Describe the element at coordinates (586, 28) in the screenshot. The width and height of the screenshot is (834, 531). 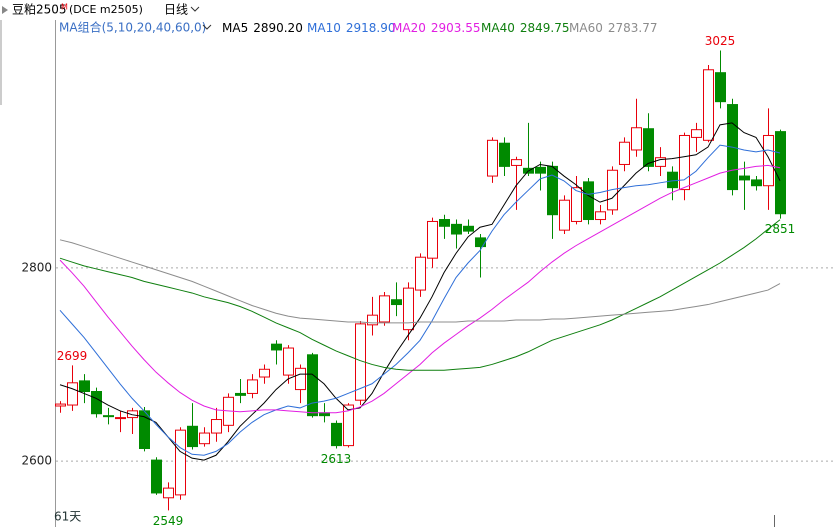
I see `legend-name: MA60` at that location.